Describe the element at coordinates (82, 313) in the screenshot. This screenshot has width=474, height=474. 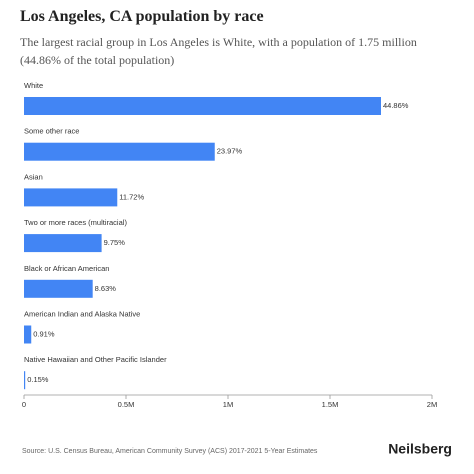
I see `category-label: American Indian and Alaska Native` at that location.